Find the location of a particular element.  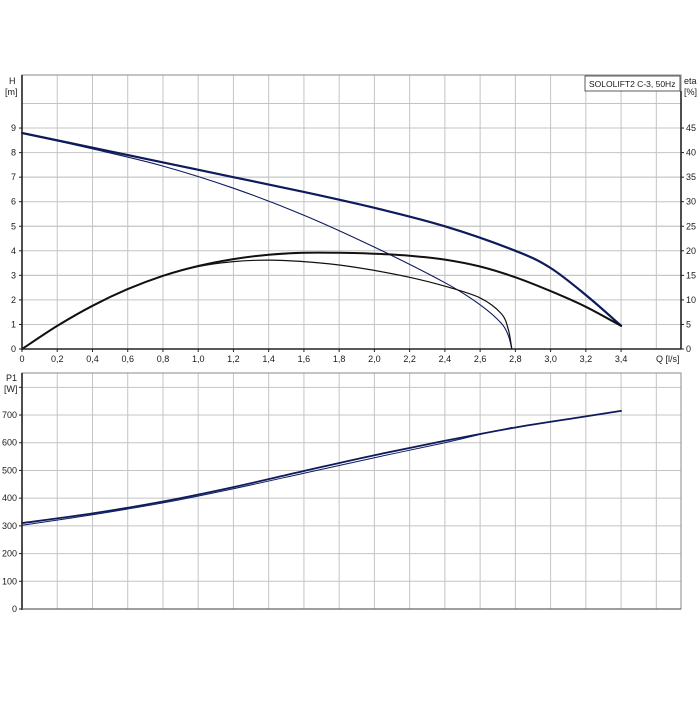

h-tick-label: 9 is located at coordinates (13, 128).